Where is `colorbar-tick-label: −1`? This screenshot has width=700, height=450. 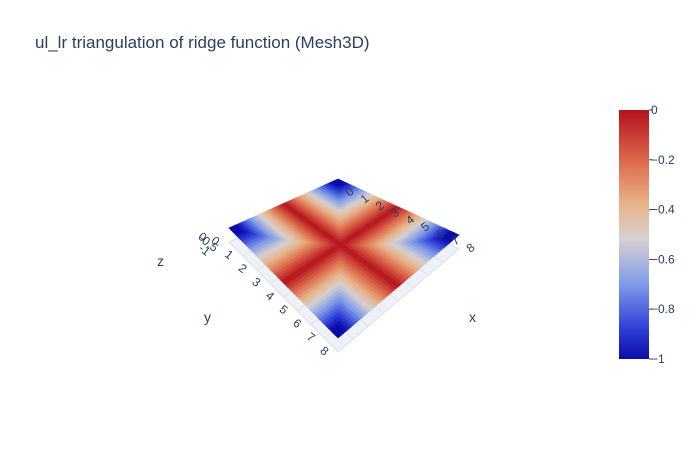 colorbar-tick-label: −1 is located at coordinates (658, 359).